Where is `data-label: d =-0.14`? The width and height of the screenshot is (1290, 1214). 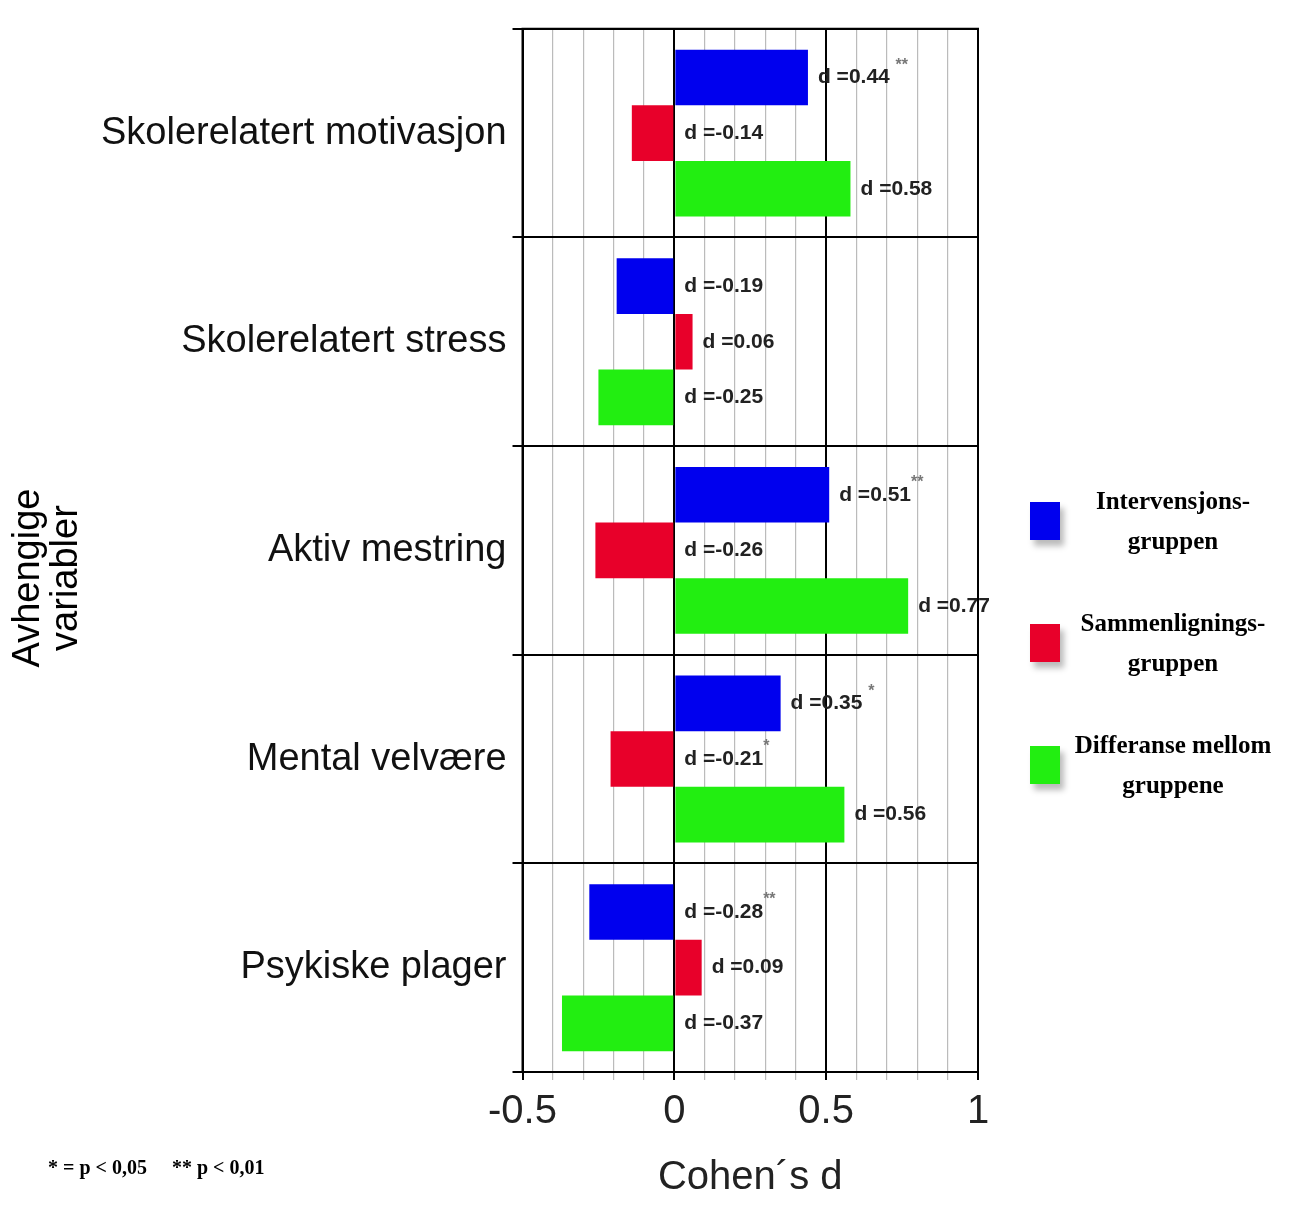 data-label: d =-0.14 is located at coordinates (724, 131).